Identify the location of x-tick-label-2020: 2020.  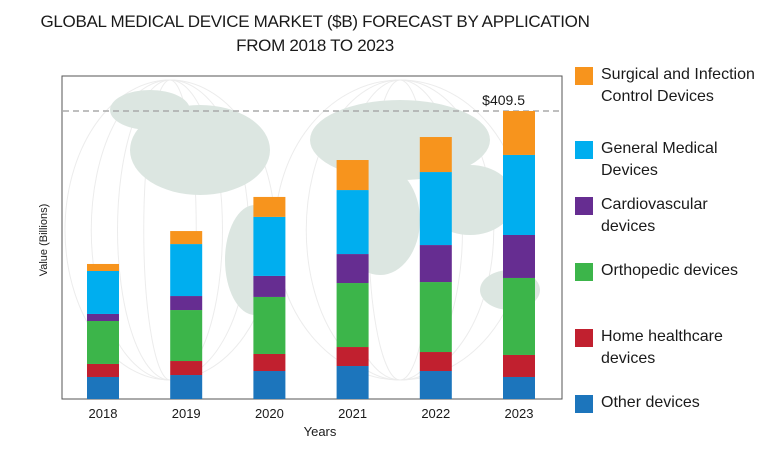
(269, 413).